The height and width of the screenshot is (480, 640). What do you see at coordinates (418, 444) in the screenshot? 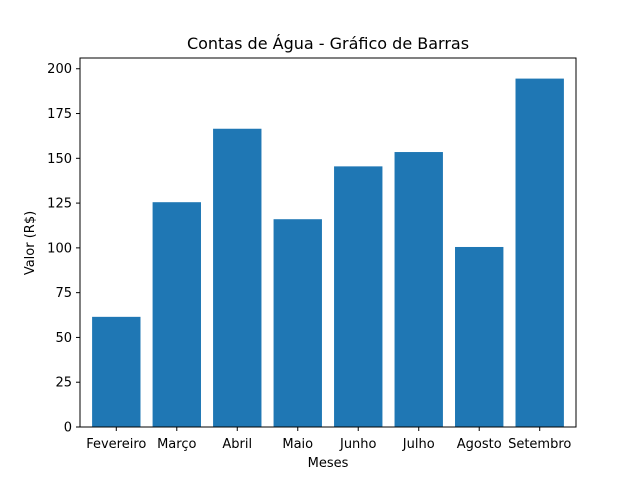
I see `x-tick-label: Julho` at bounding box center [418, 444].